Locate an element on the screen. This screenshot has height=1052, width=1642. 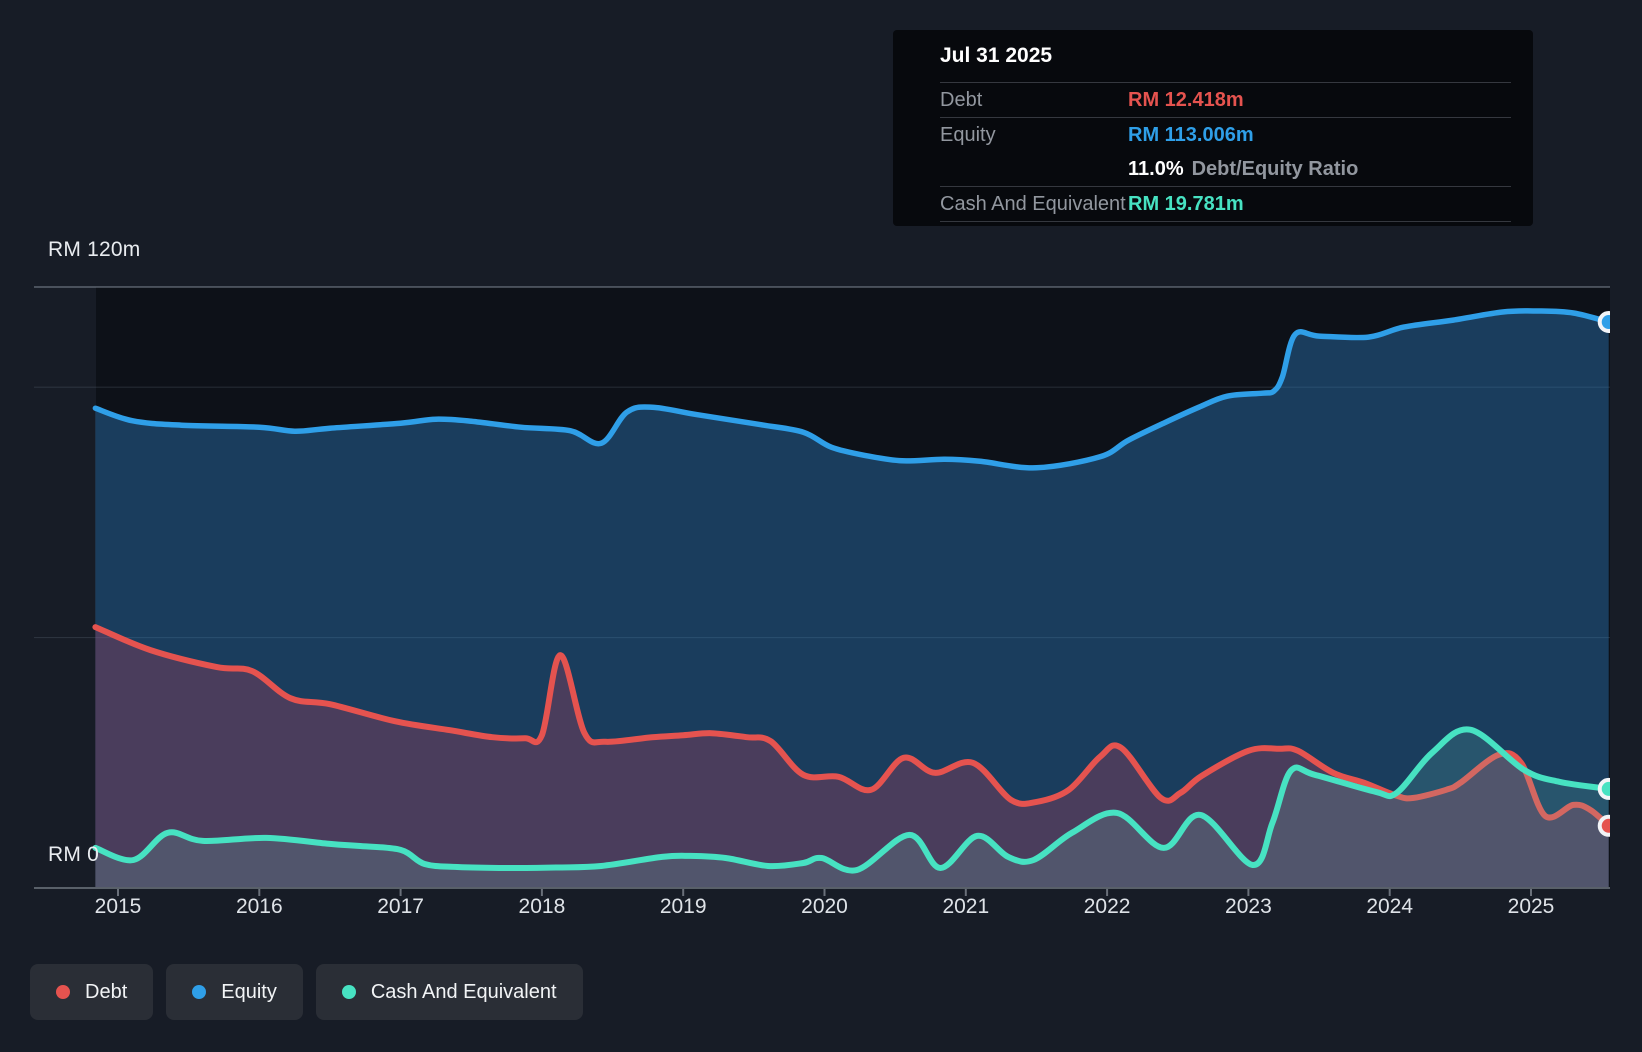
tooltip-date: Jul 31 2025 is located at coordinates (996, 55).